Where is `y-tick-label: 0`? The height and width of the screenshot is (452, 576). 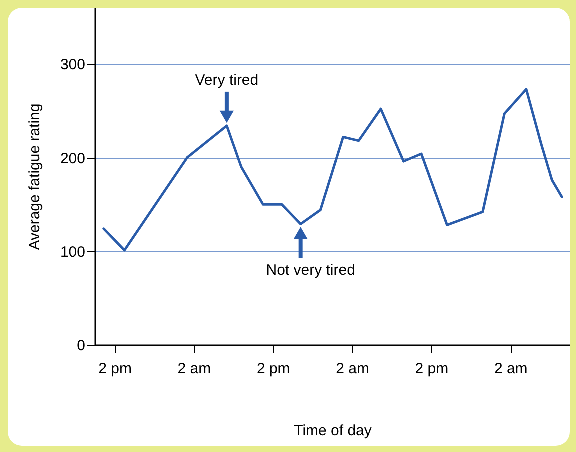
y-tick-label: 0 is located at coordinates (81, 346).